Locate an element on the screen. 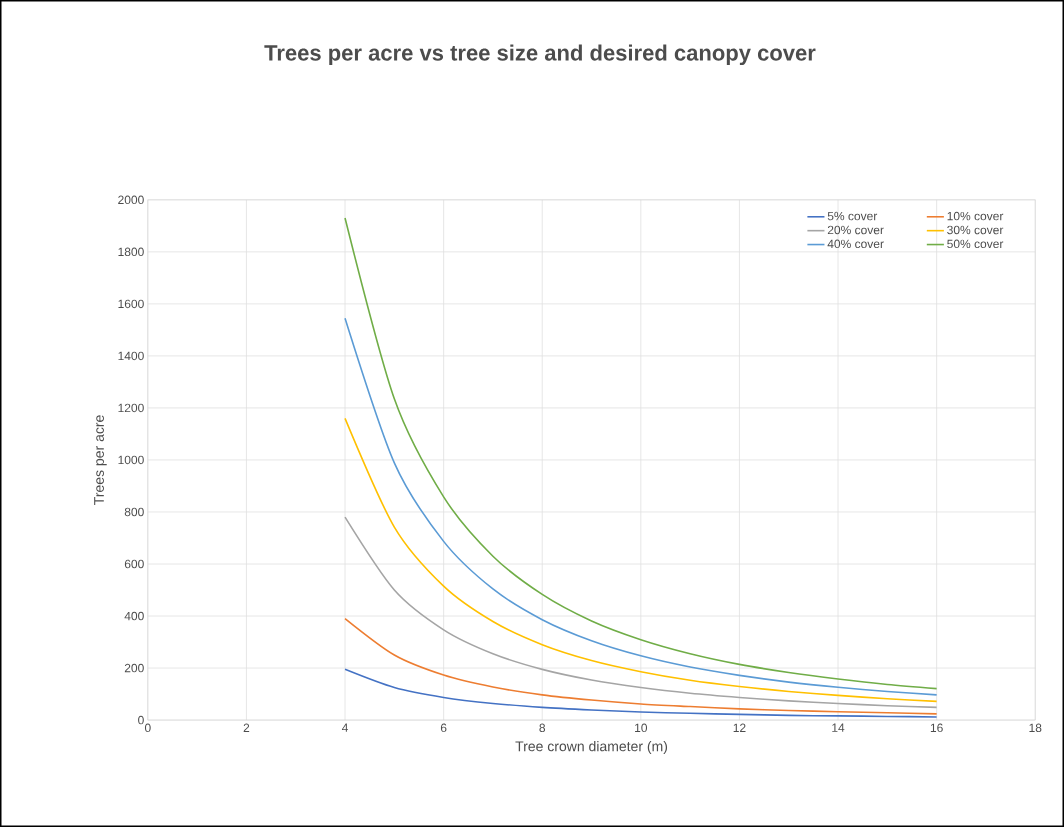 Image resolution: width=1064 pixels, height=827 pixels. x-tick-label: 10 is located at coordinates (641, 728).